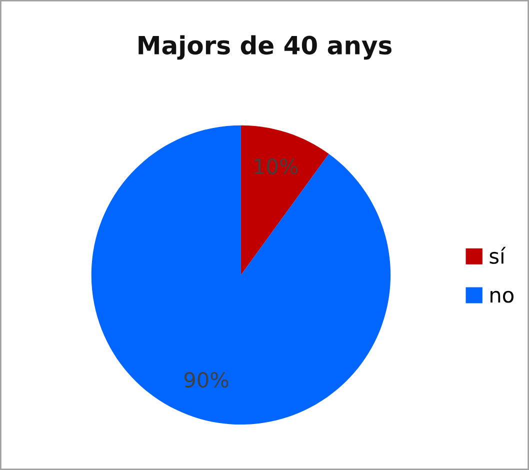 The height and width of the screenshot is (470, 529). What do you see at coordinates (502, 296) in the screenshot?
I see `legend-label: no` at bounding box center [502, 296].